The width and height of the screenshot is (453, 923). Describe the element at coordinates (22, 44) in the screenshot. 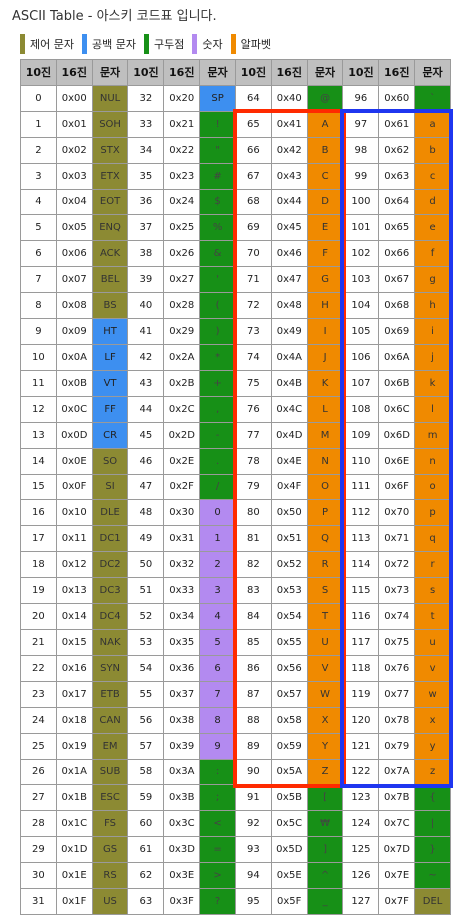

I see `legend-swatch` at that location.